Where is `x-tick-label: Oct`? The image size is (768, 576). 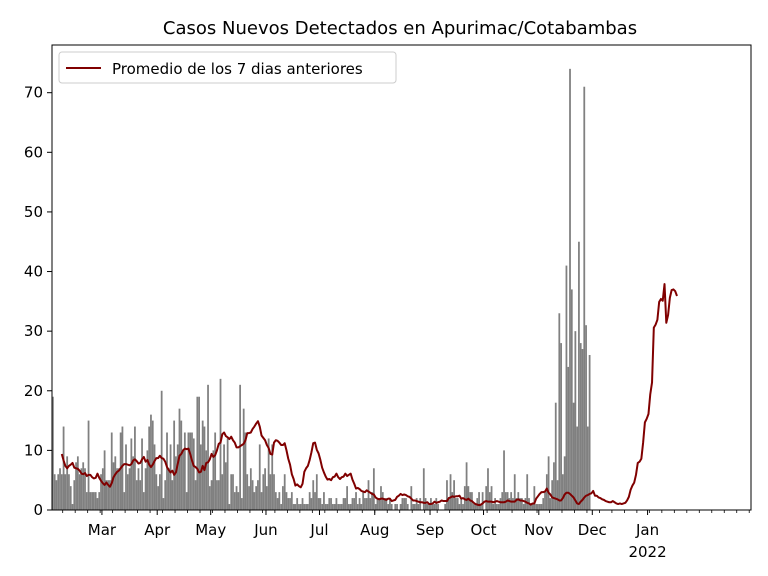
x-tick-label: Oct is located at coordinates (484, 530).